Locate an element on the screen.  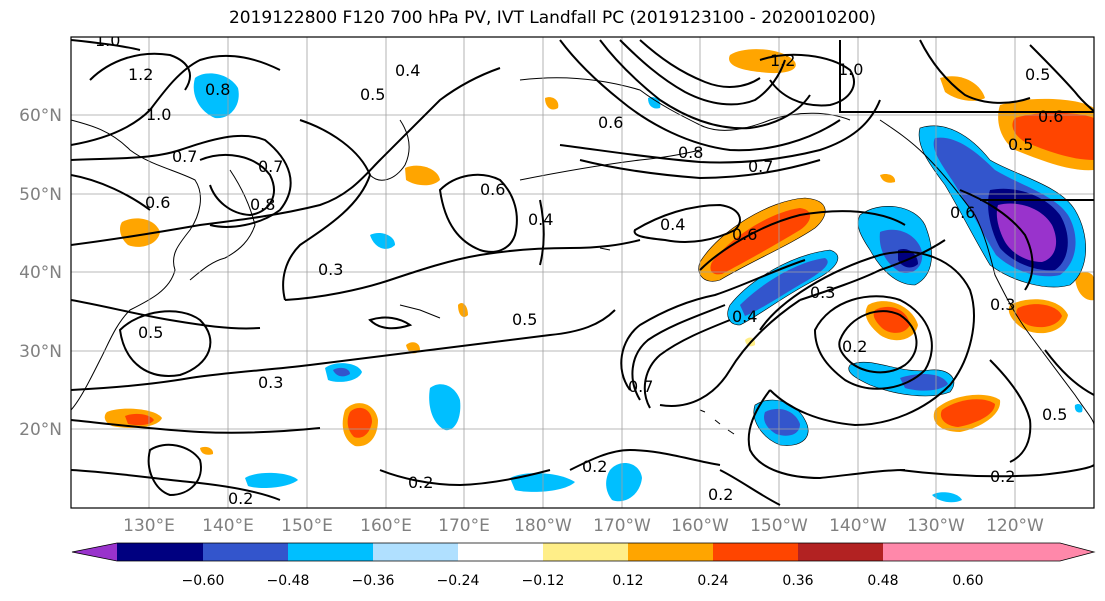
na-west-coast is located at coordinates (986, 272).